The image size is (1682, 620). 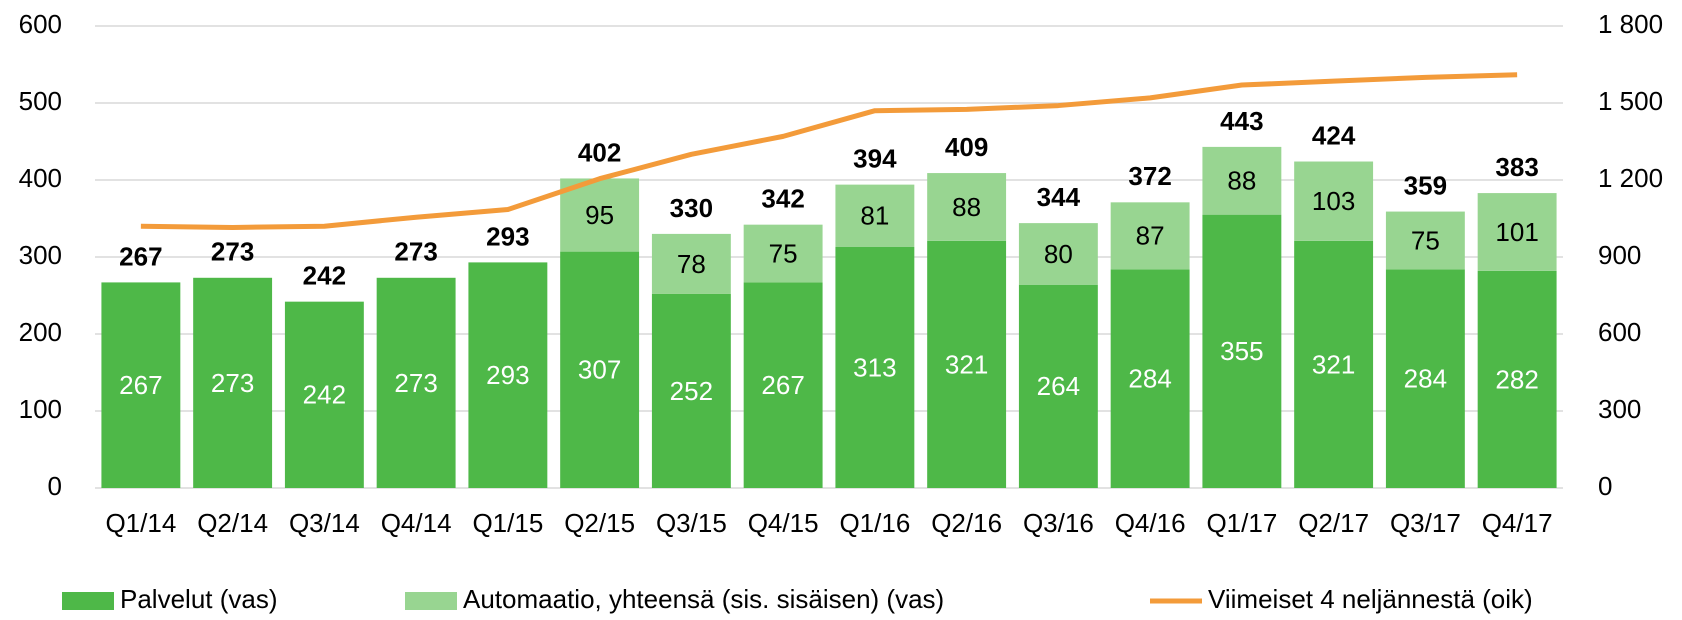 I want to click on y2-tick-label: 1 500, so click(x=1630, y=101).